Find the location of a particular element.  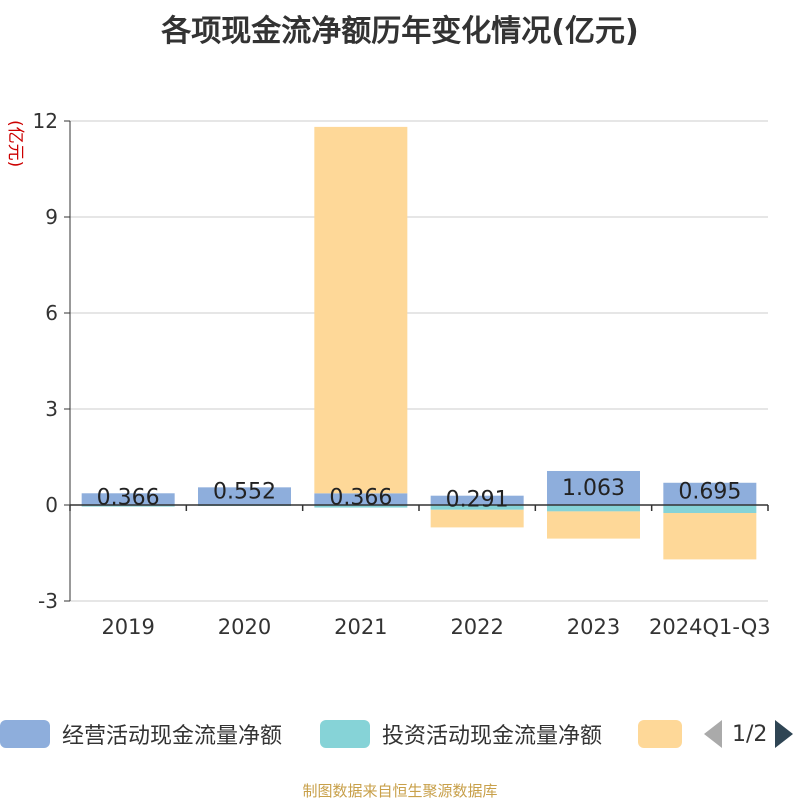

data-label: 1.063 is located at coordinates (593, 488).